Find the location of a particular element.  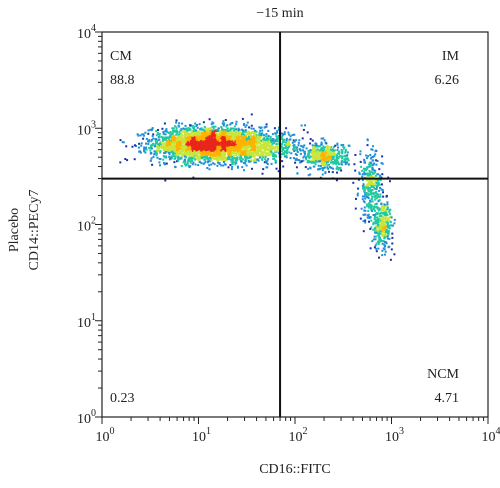

x-axis-label: CD16::FITC is located at coordinates (295, 469).